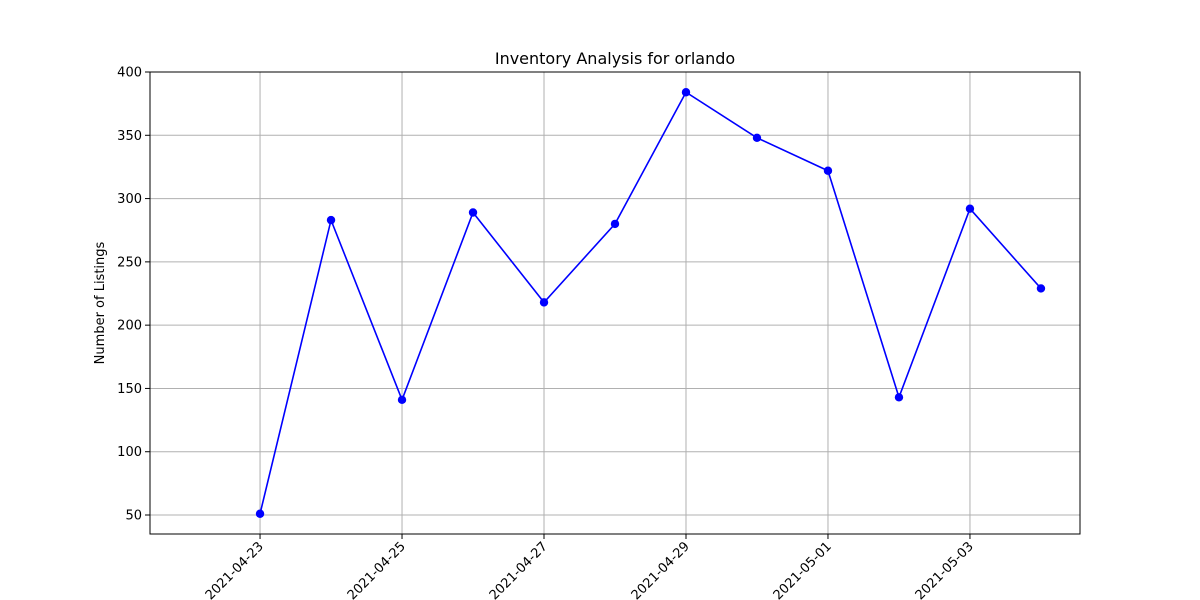 The width and height of the screenshot is (1200, 600). What do you see at coordinates (129, 262) in the screenshot?
I see `y-tick-label: 250` at bounding box center [129, 262].